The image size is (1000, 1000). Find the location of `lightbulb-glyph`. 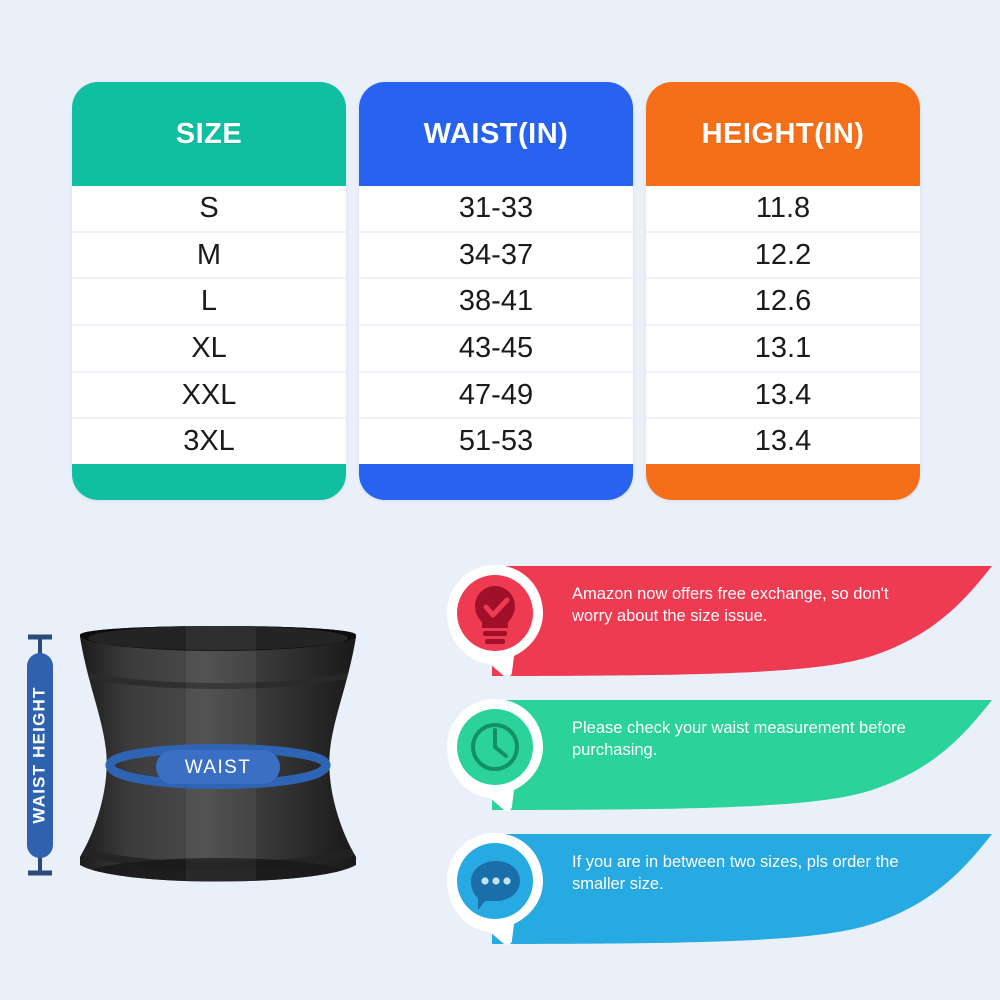

lightbulb-glyph is located at coordinates (495, 615).